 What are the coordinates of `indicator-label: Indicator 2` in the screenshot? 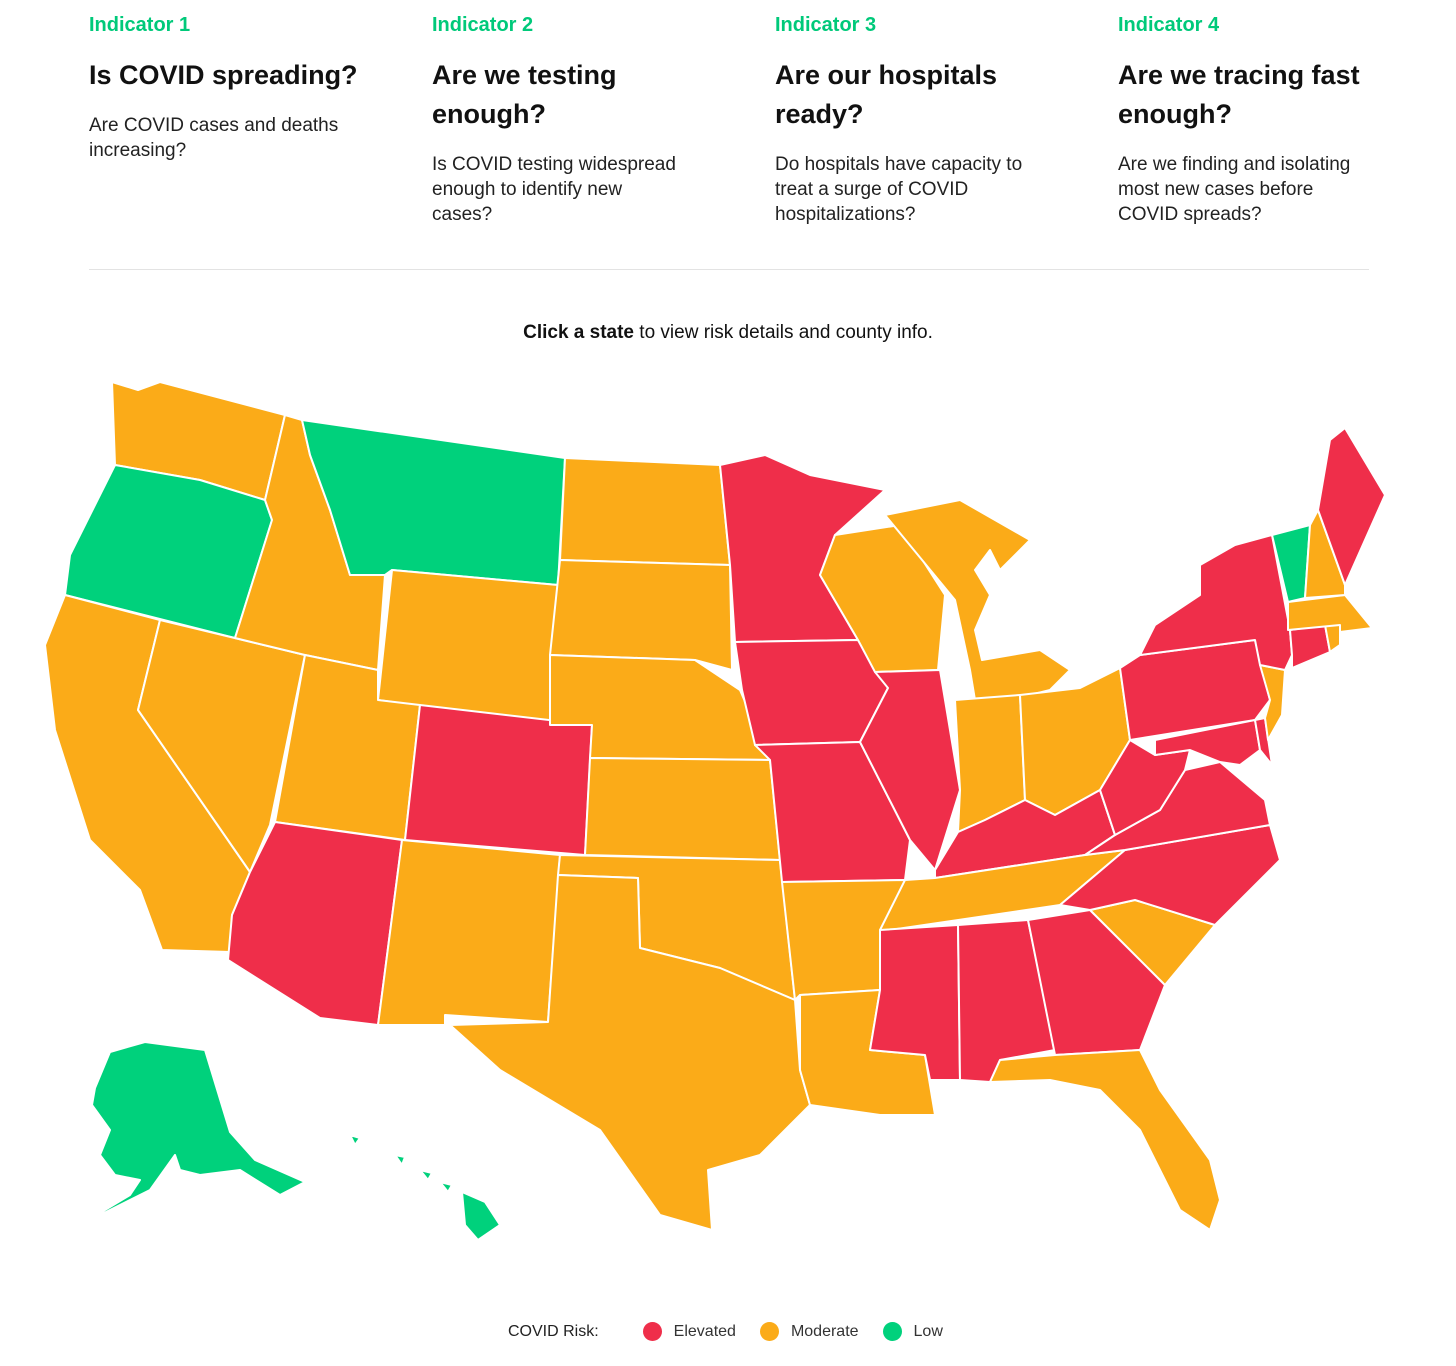 It's located at (483, 25).